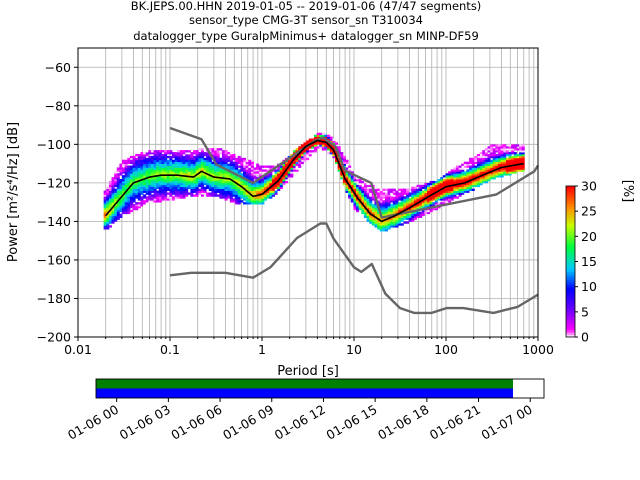 The height and width of the screenshot is (480, 640). I want to click on y-tick-label: −80, so click(58, 105).